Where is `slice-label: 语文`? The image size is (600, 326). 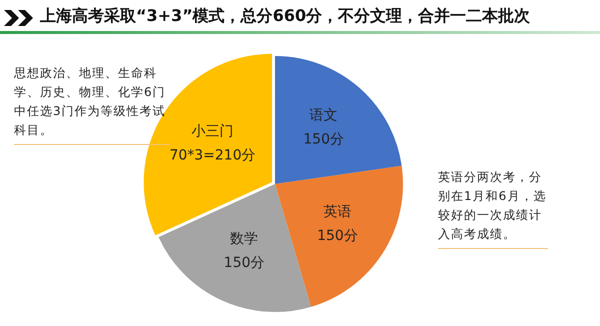 slice-label: 语文 is located at coordinates (324, 116).